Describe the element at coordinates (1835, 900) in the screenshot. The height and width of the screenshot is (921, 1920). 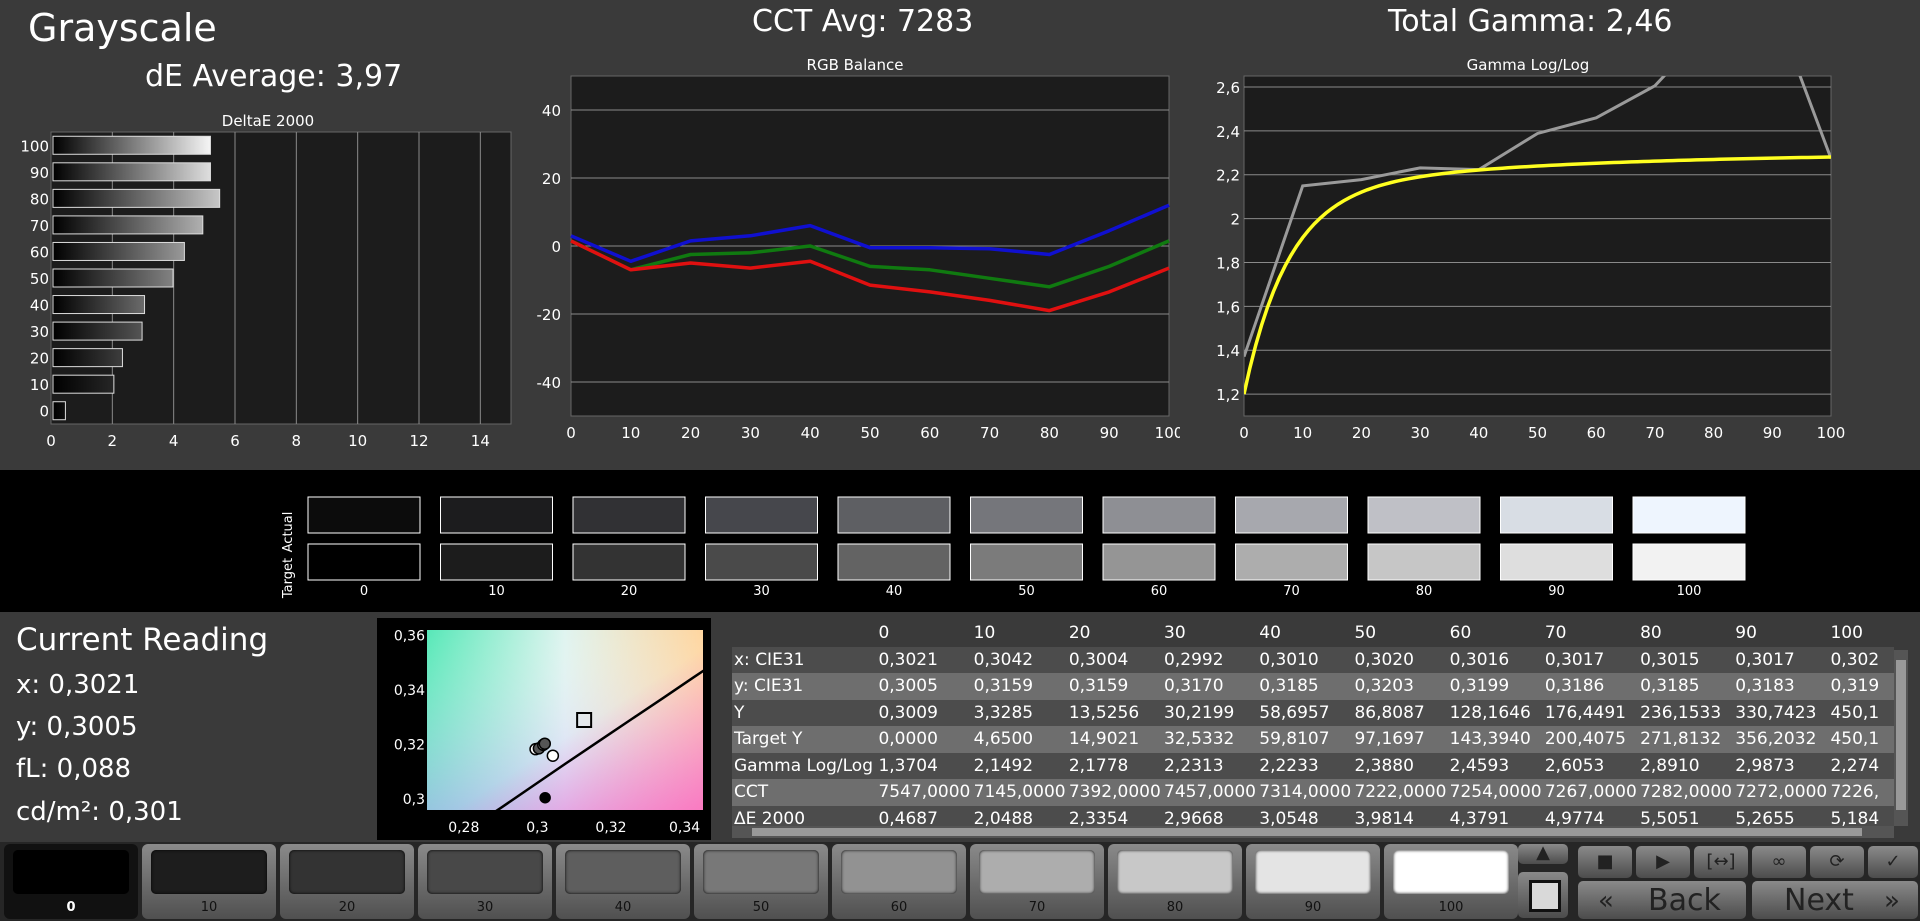
I see `next-button: Next »` at that location.